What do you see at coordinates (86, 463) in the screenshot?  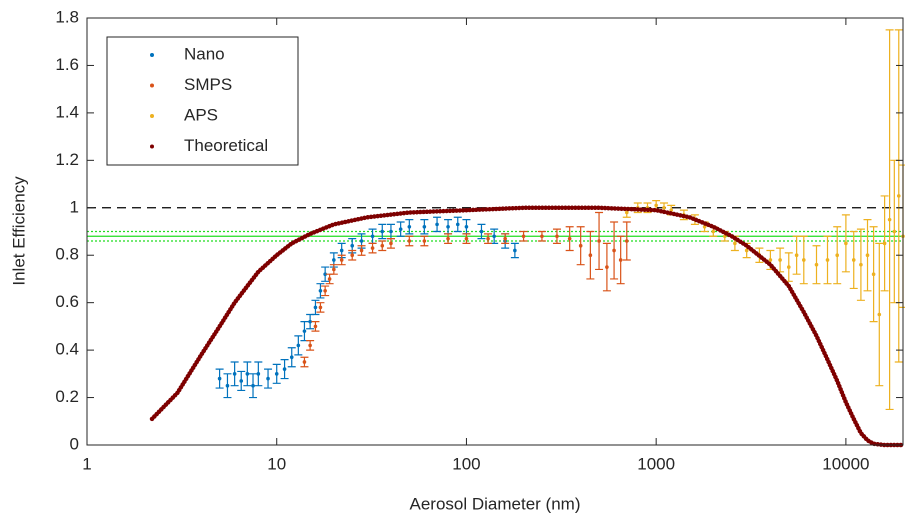 I see `x-tick-label: 1` at bounding box center [86, 463].